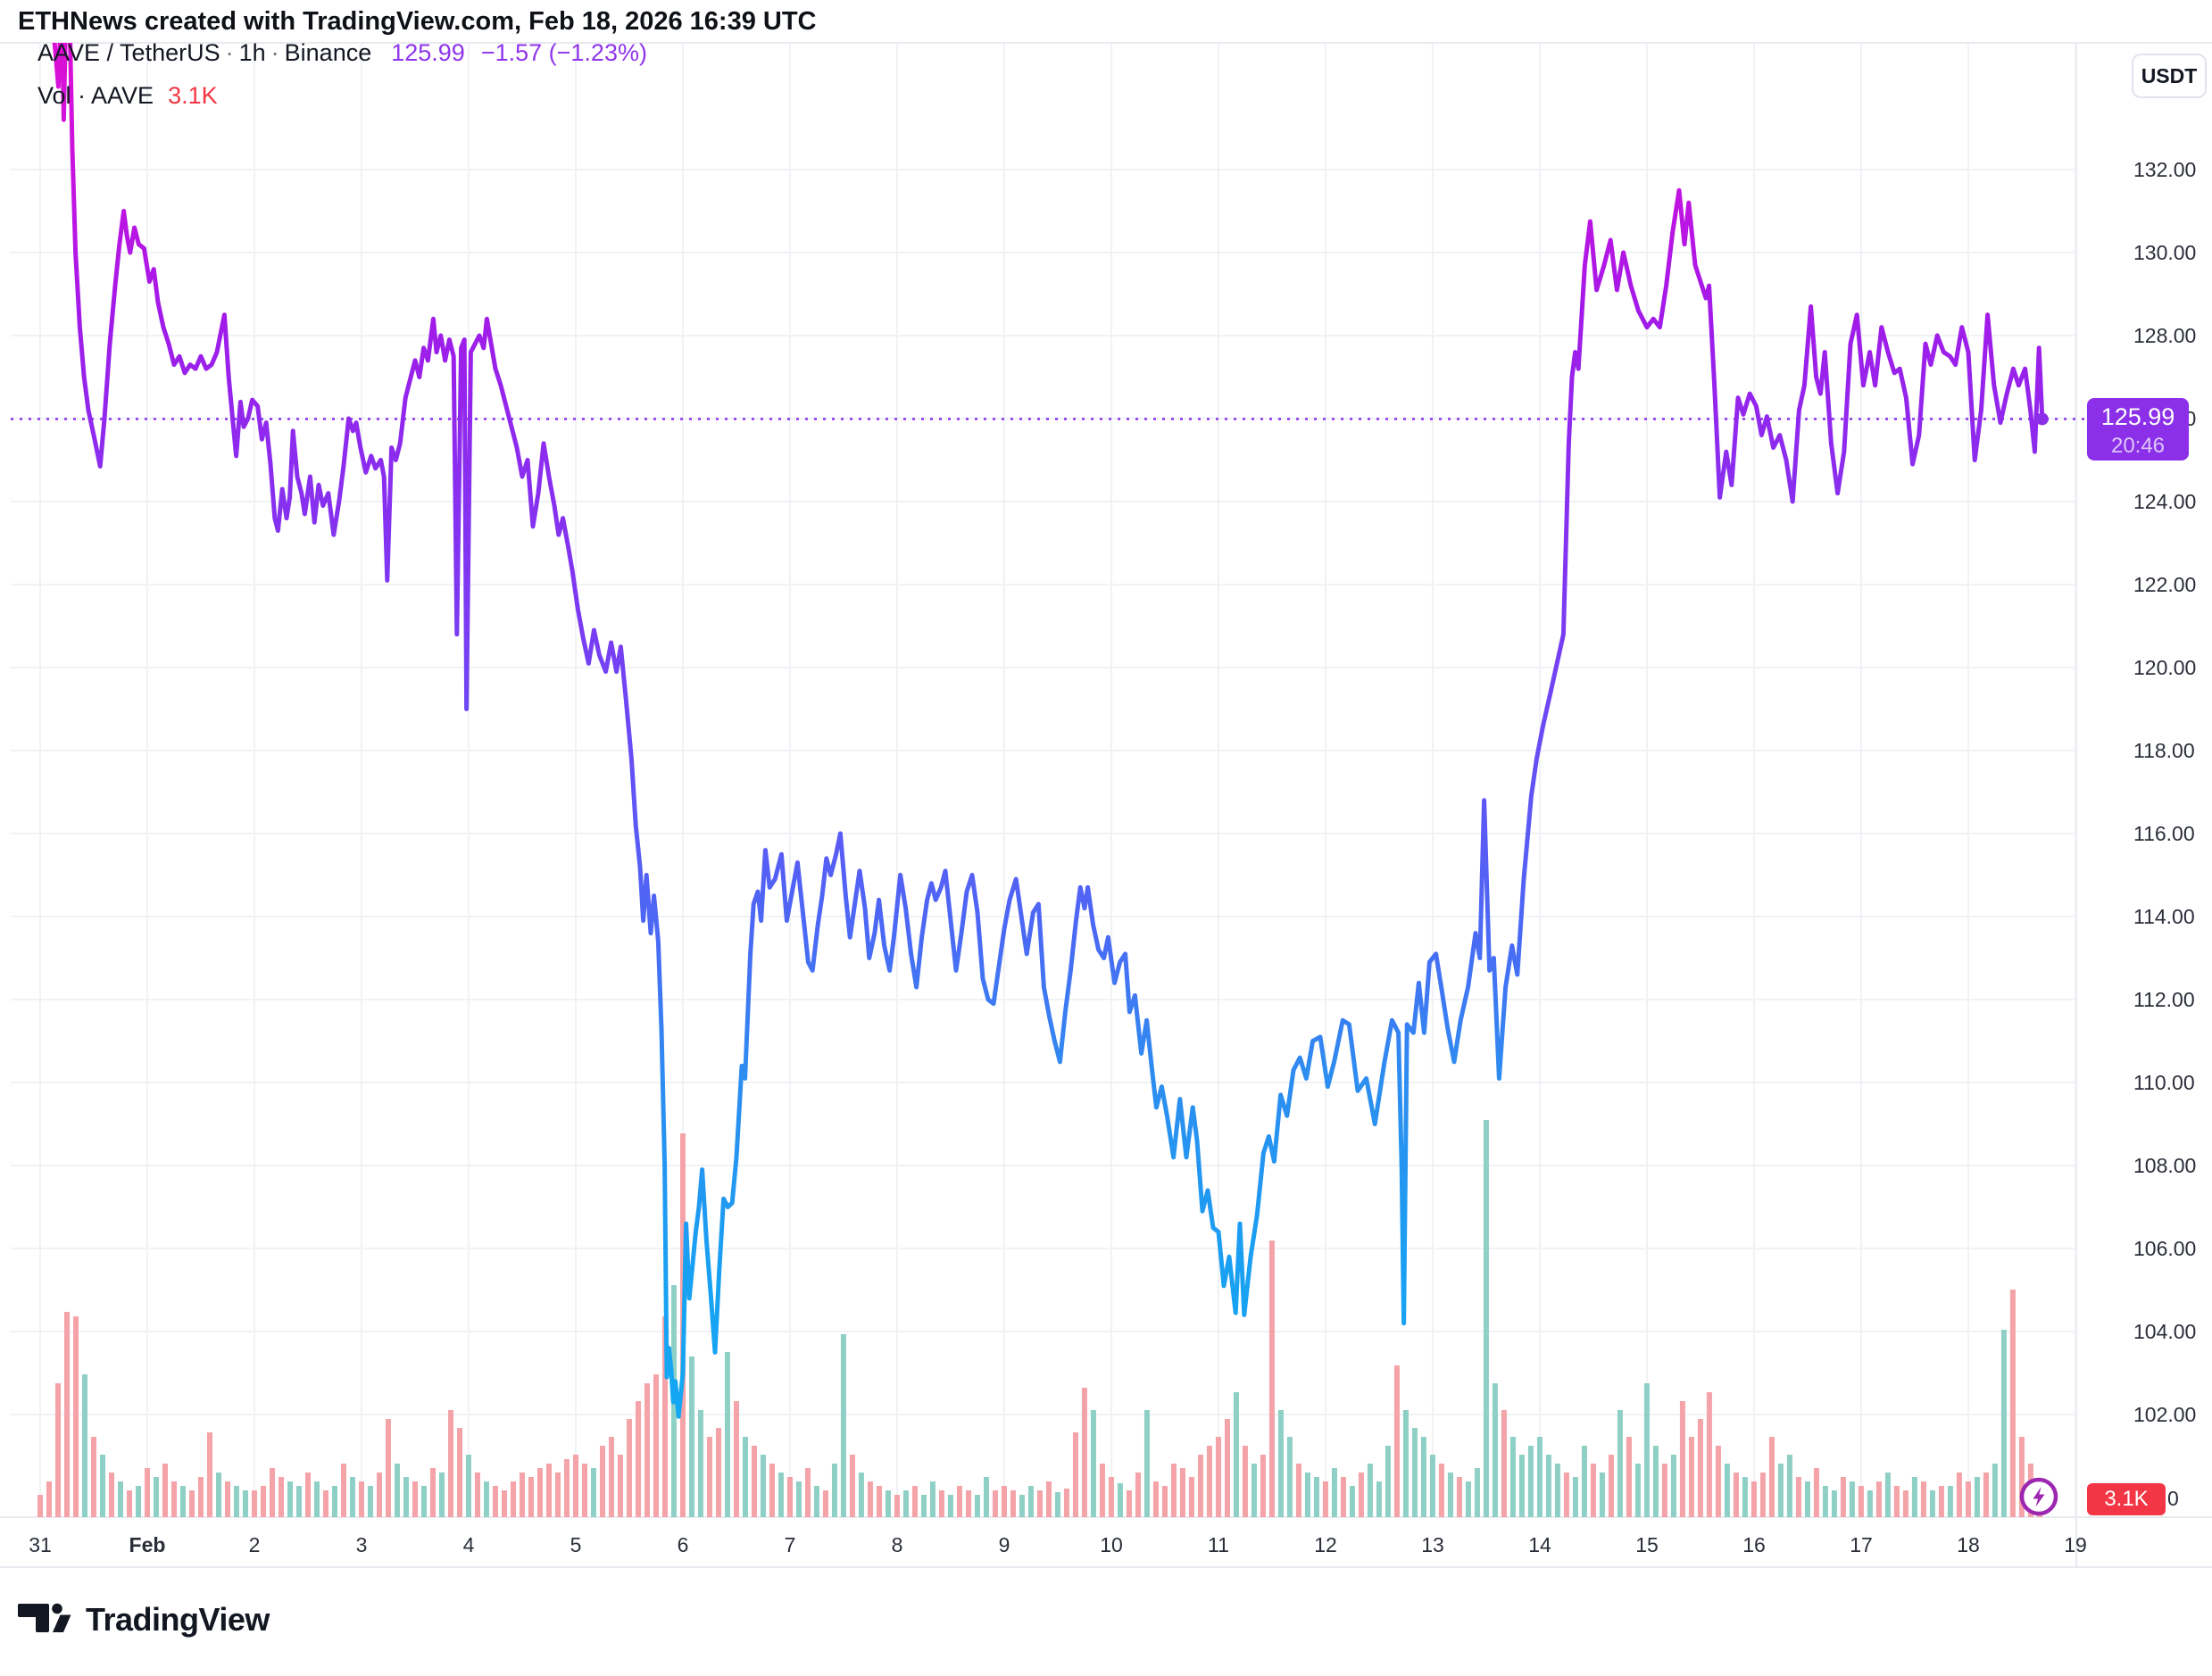 This screenshot has height=1676, width=2212. What do you see at coordinates (2165, 584) in the screenshot?
I see `price-tick-label: 122.00` at bounding box center [2165, 584].